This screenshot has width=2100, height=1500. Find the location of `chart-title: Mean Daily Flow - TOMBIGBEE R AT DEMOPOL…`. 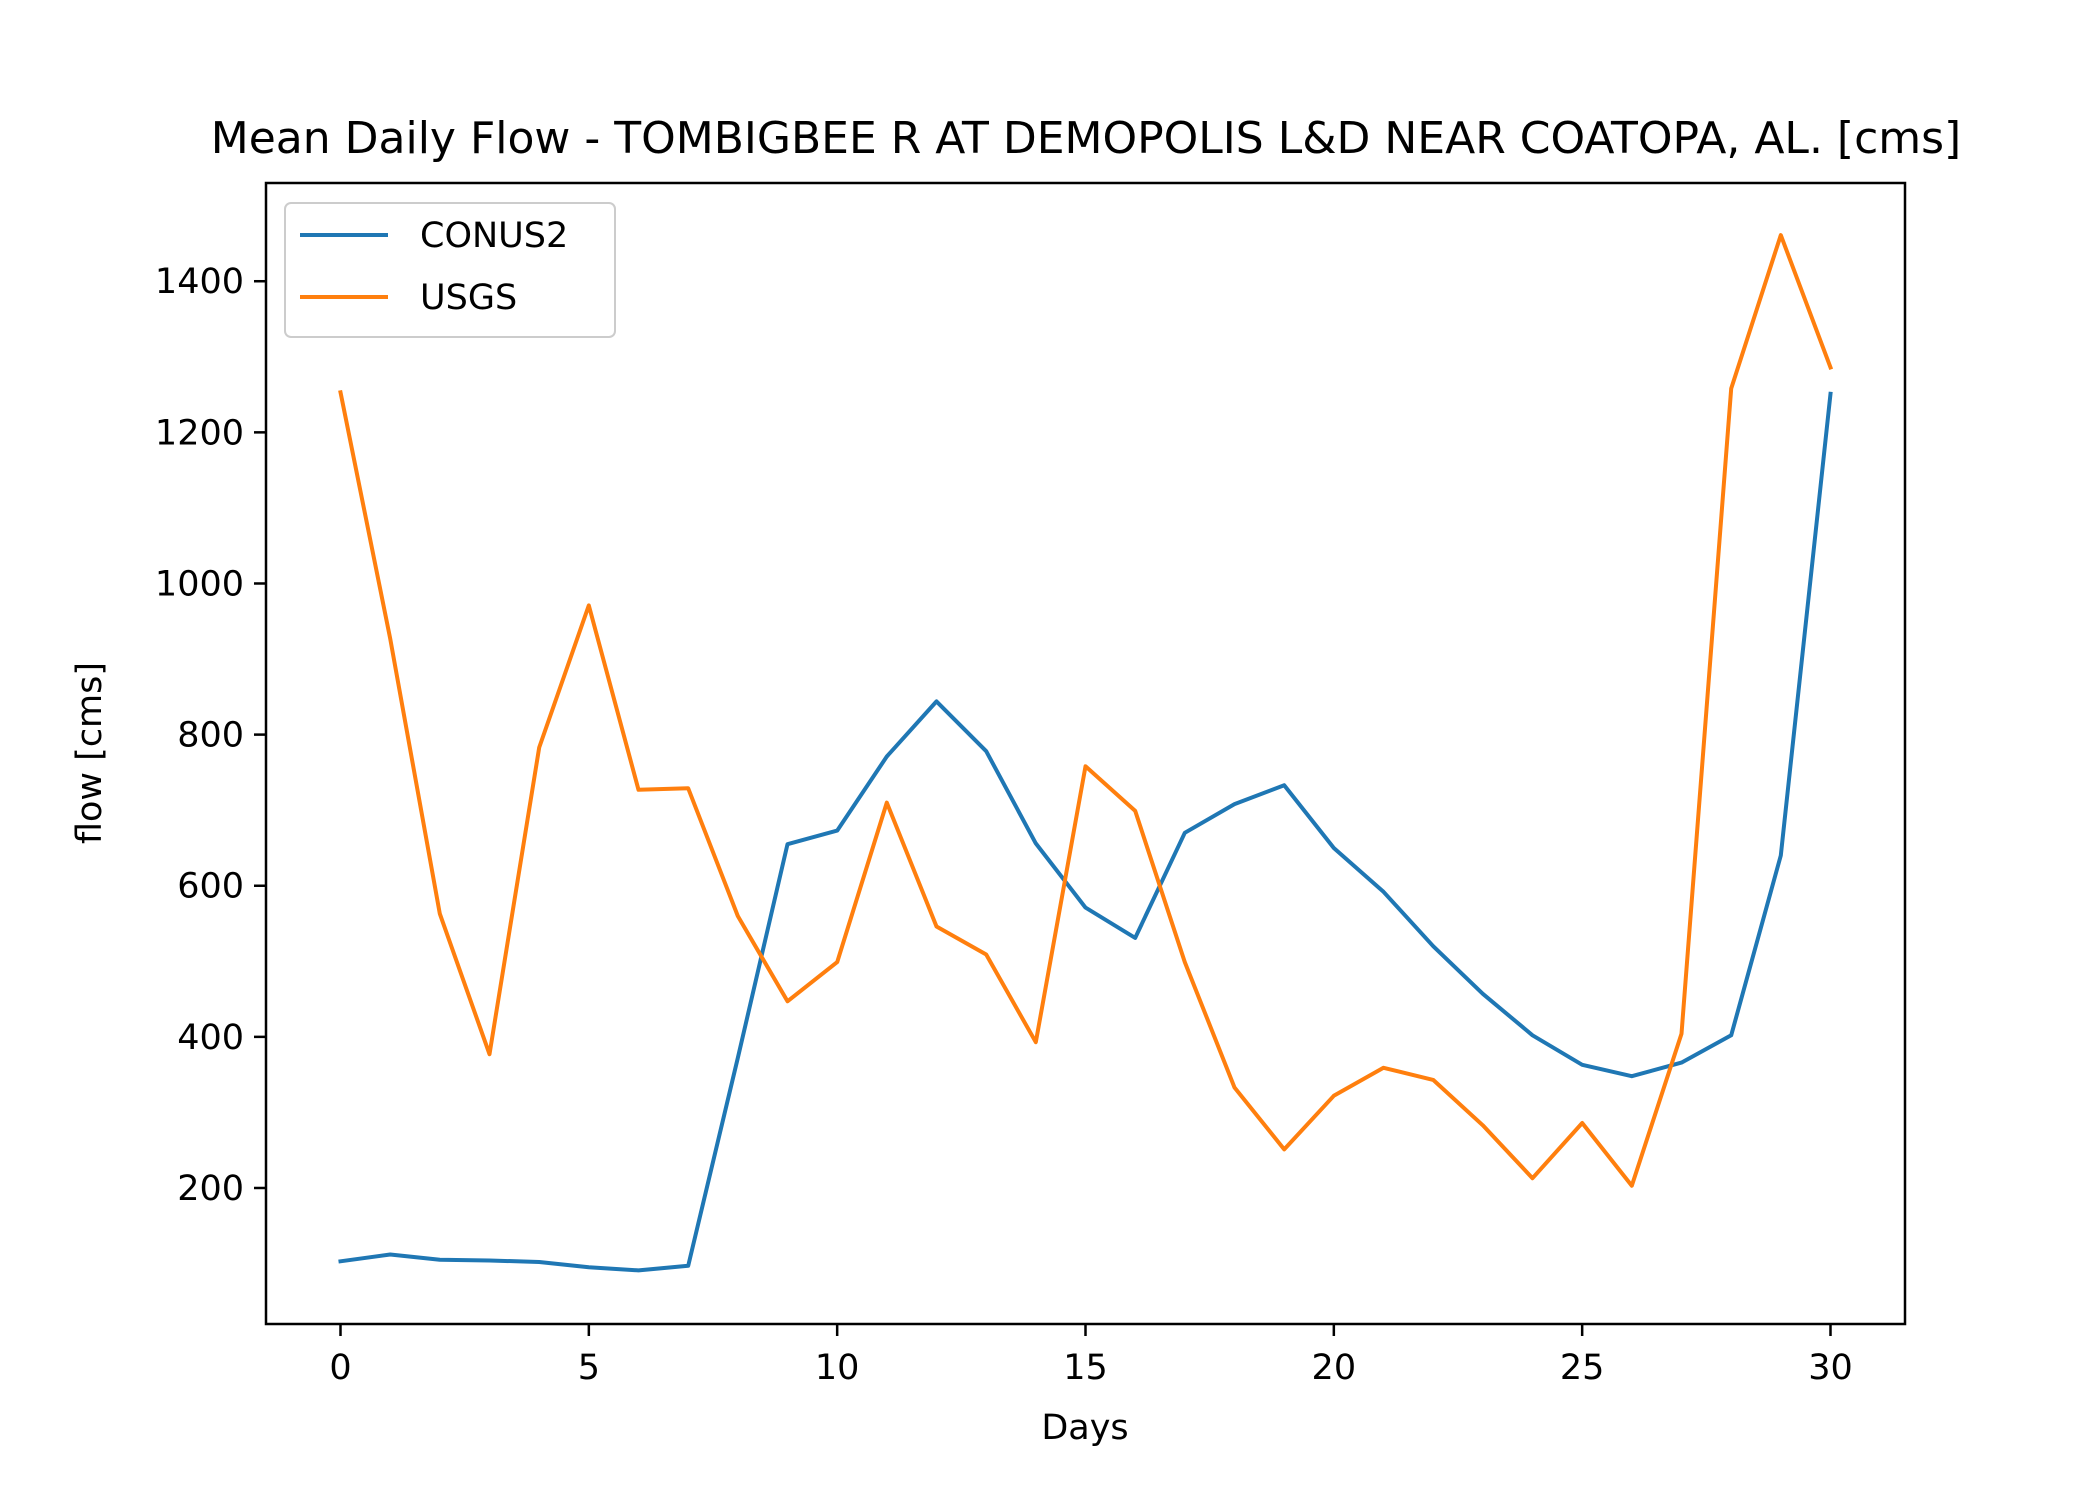

chart-title: Mean Daily Flow - TOMBIGBEE R AT DEMOPOL… is located at coordinates (1086, 138).